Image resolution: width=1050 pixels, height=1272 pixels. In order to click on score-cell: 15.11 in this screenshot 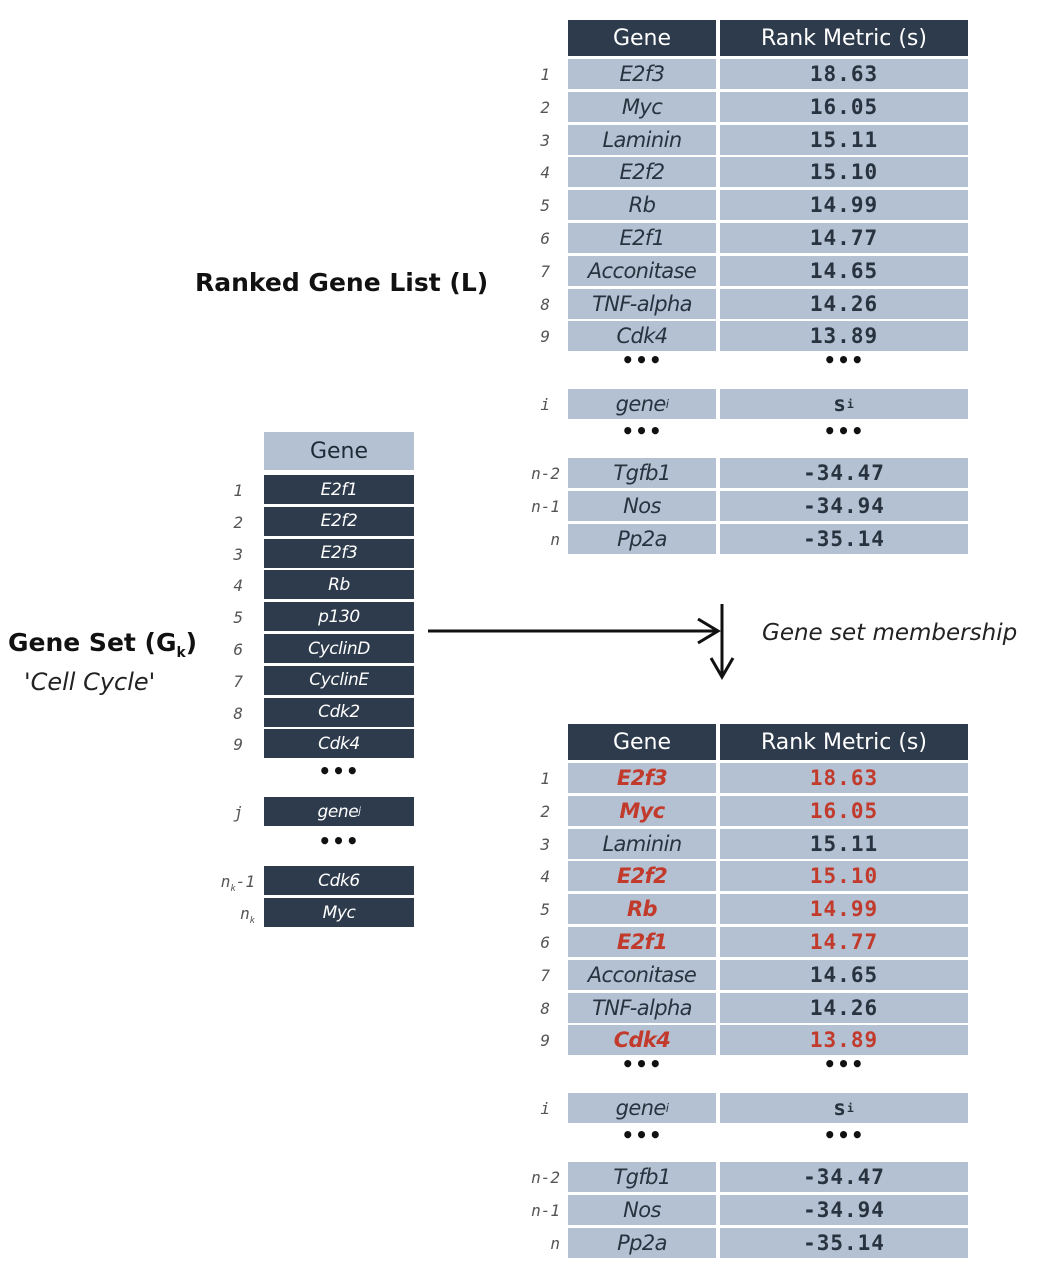, I will do `click(844, 139)`.